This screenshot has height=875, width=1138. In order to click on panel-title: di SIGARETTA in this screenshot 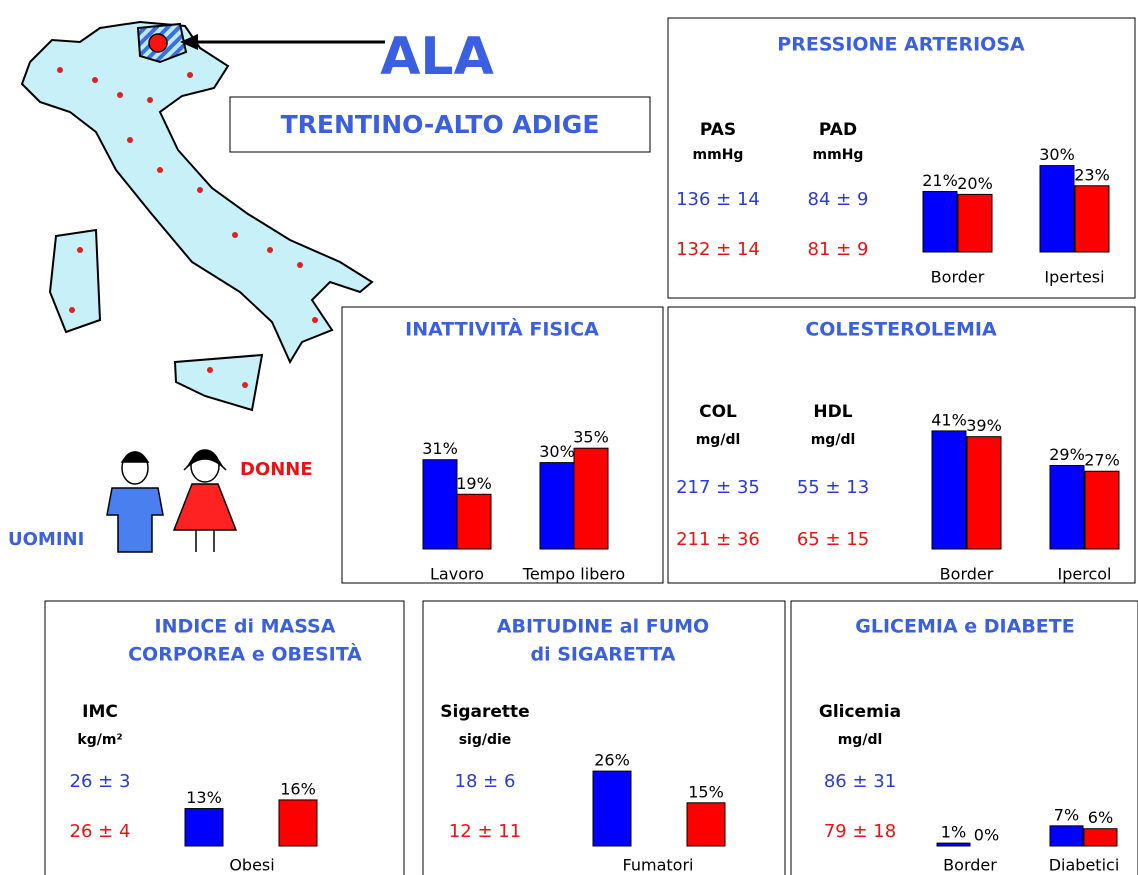, I will do `click(603, 655)`.